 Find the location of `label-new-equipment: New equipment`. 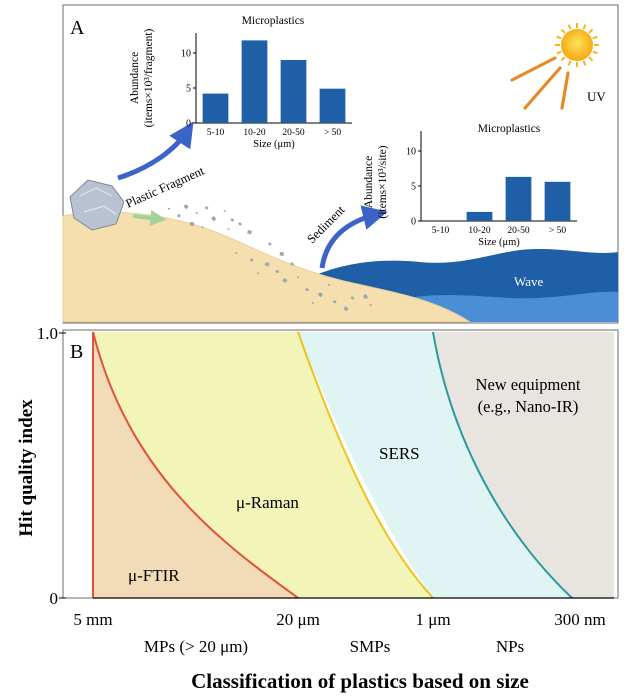

label-new-equipment: New equipment is located at coordinates (528, 384).